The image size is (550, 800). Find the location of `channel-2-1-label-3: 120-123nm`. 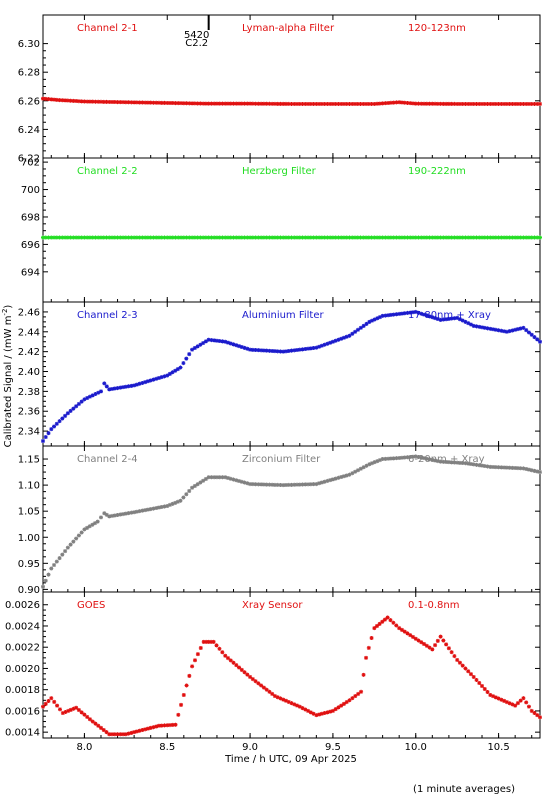

channel-2-1-label-3: 120-123nm is located at coordinates (437, 28).